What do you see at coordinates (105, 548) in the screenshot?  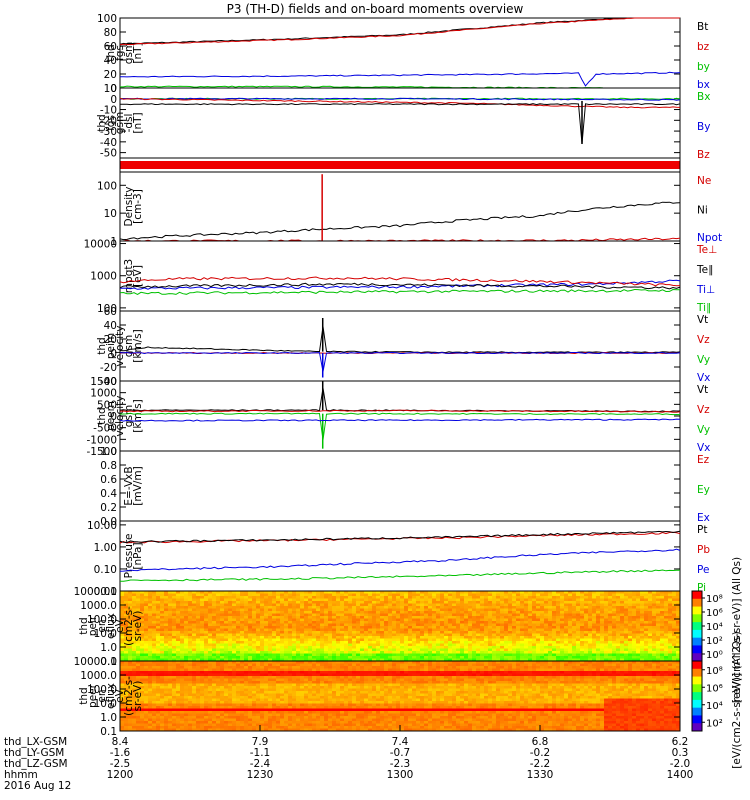 I see `y-tick-label: 1.00` at bounding box center [105, 548].